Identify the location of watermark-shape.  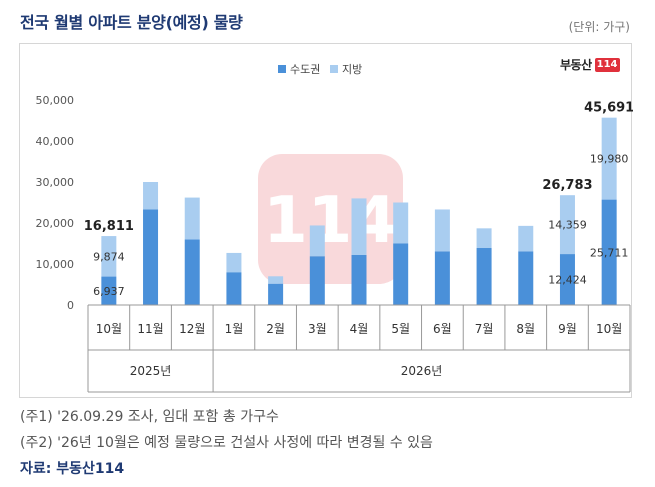
(330, 219).